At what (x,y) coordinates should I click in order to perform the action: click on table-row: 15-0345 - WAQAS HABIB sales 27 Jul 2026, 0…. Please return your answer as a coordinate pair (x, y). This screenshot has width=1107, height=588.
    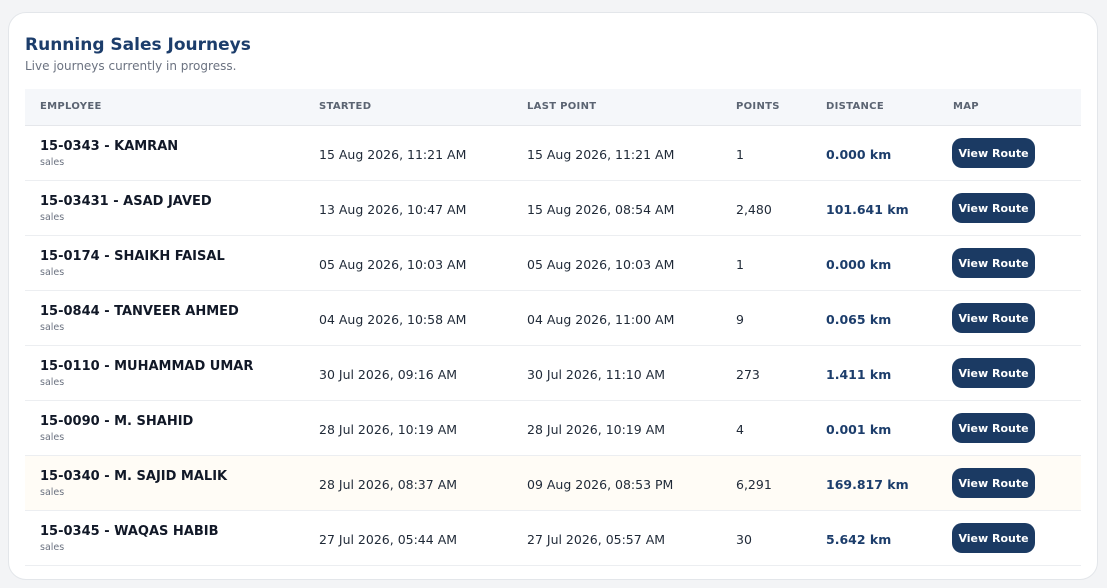
    Looking at the image, I should click on (553, 538).